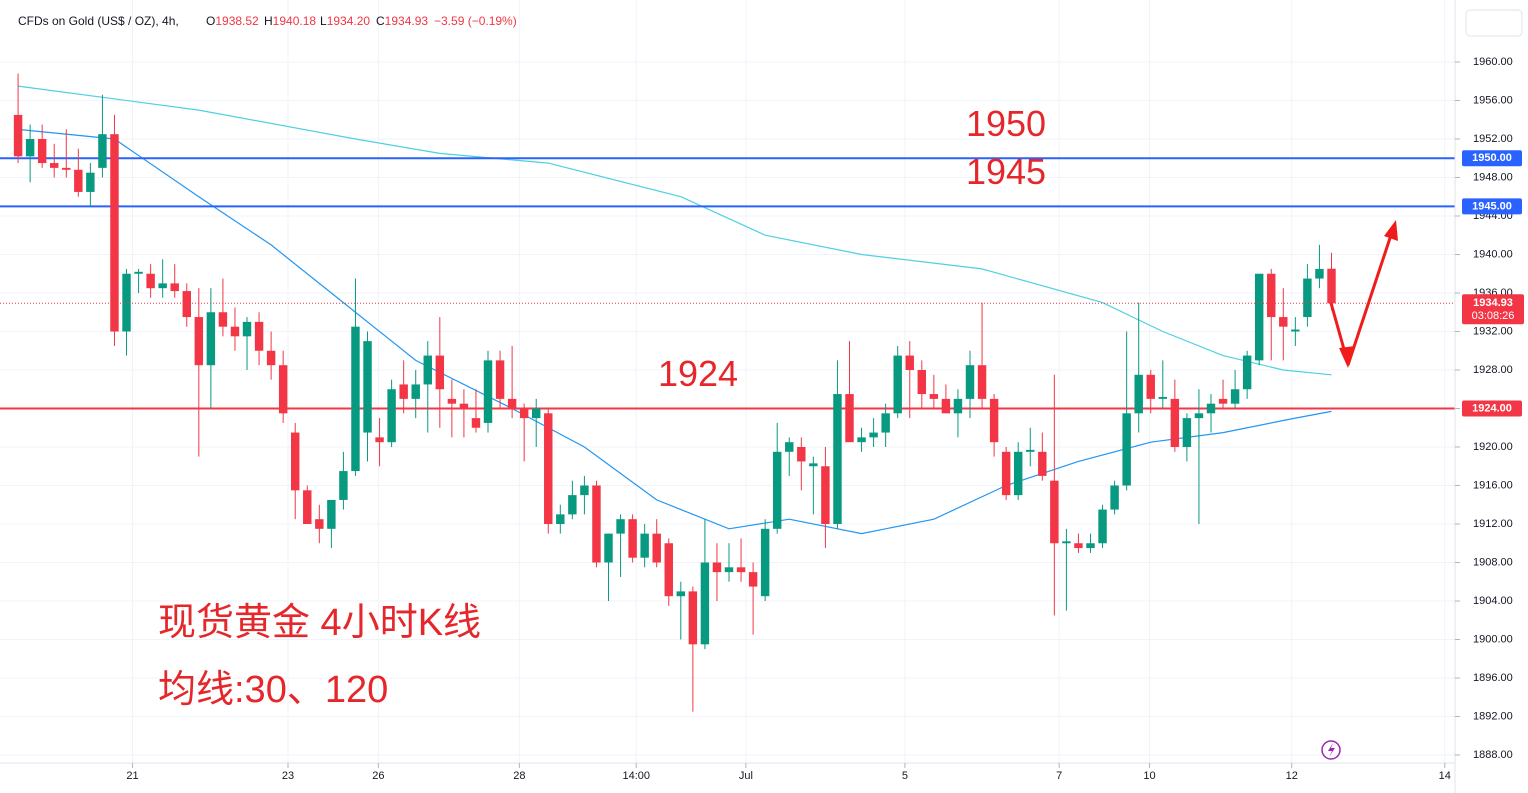 The height and width of the screenshot is (793, 1528). What do you see at coordinates (380, 21) in the screenshot?
I see `ohlc-key: C` at bounding box center [380, 21].